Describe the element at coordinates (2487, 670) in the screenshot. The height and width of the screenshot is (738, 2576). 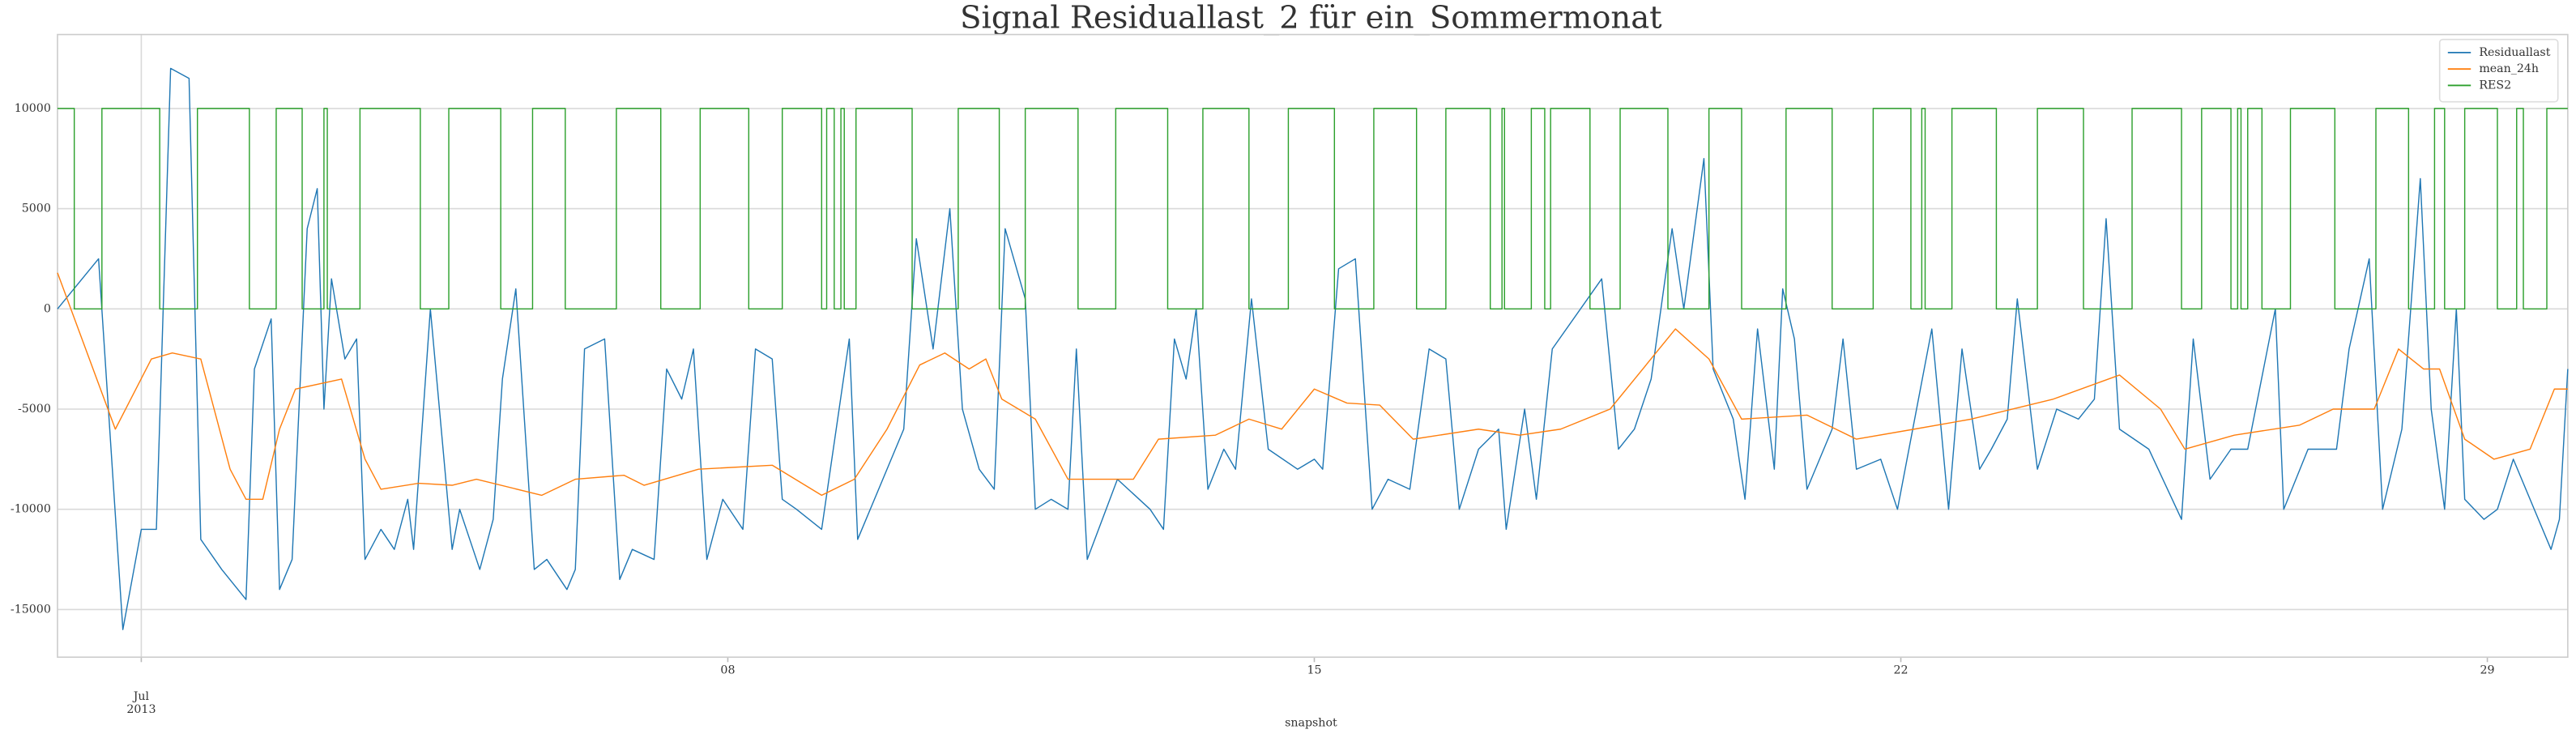
I see `x-tick-label: 29` at that location.